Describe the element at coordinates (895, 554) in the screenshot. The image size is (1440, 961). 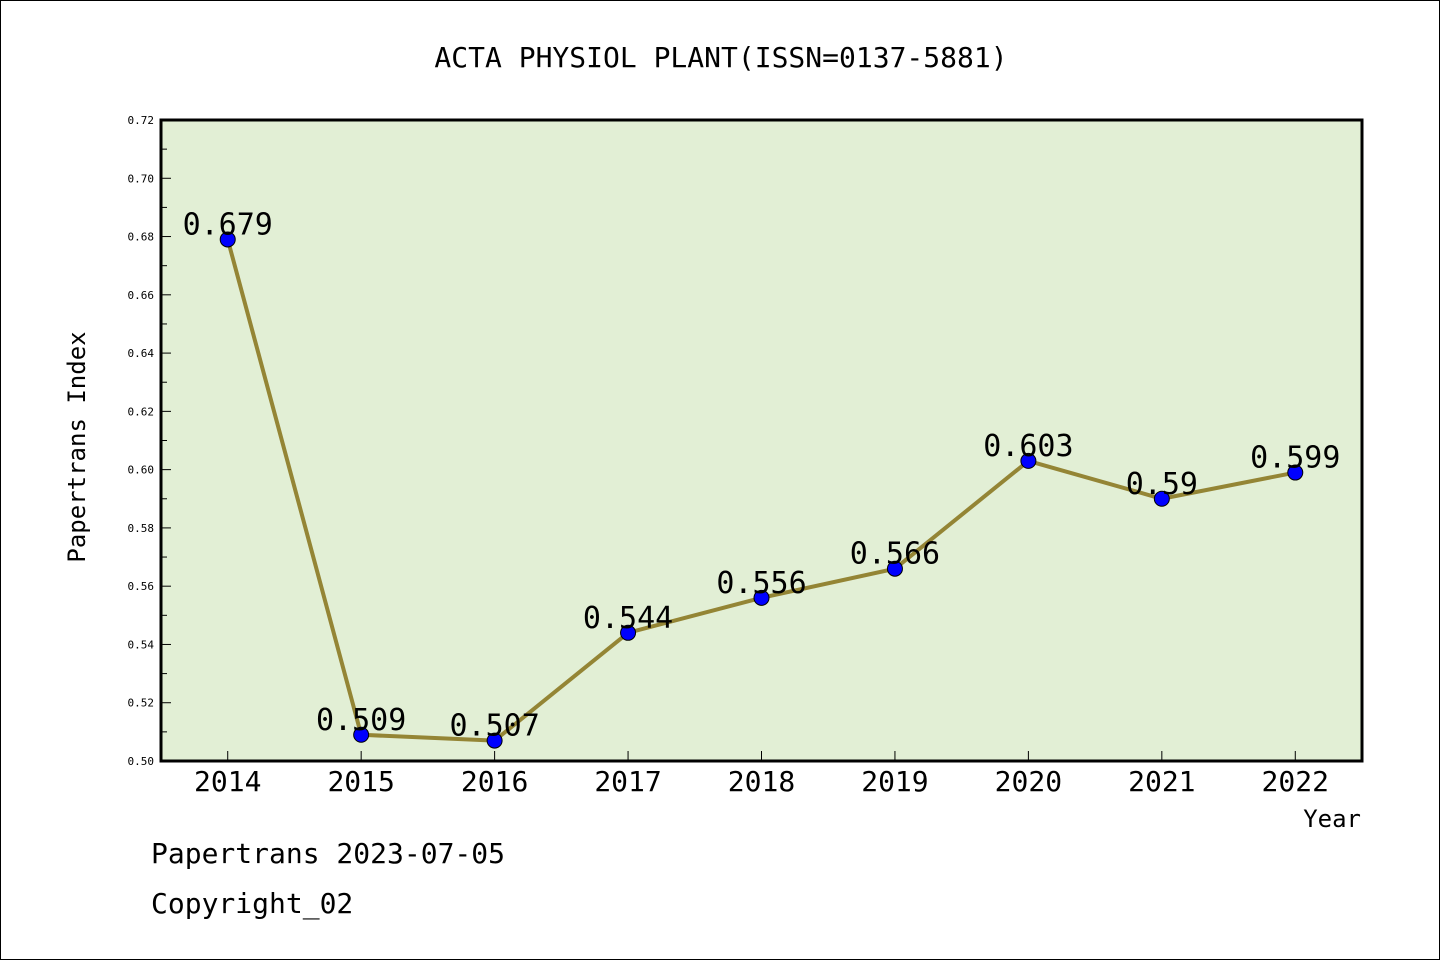
I see `data-label: 0.566` at that location.